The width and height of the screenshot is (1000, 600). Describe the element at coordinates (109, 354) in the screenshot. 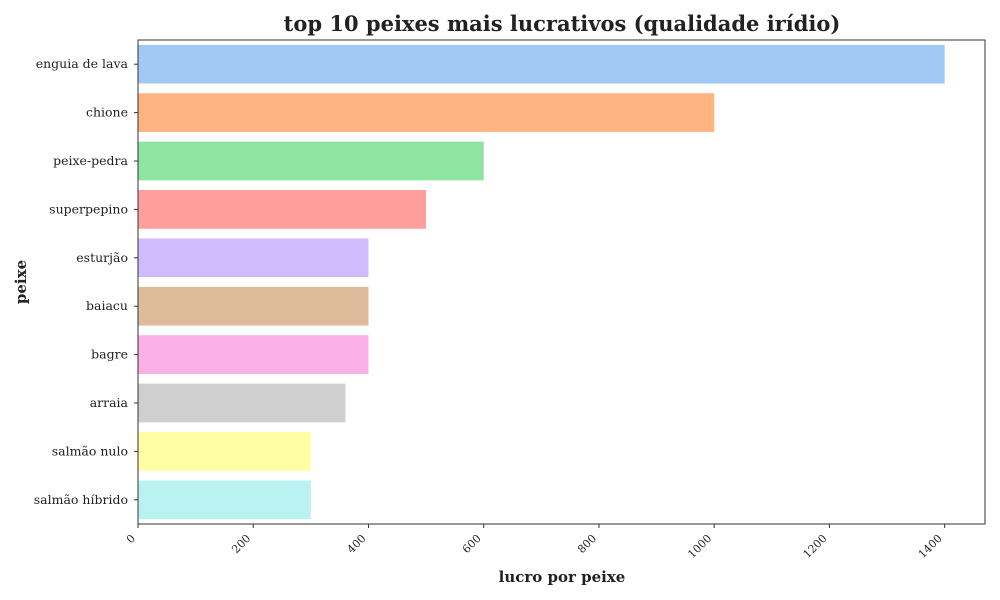

I see `y-tick-label-6: bagre` at that location.